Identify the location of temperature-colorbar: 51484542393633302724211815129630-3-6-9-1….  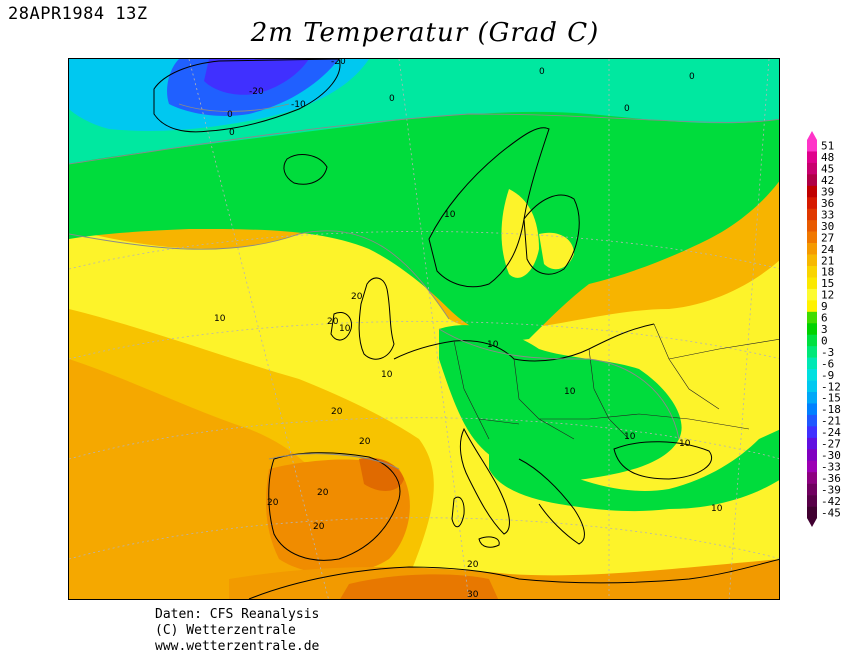
(824, 329).